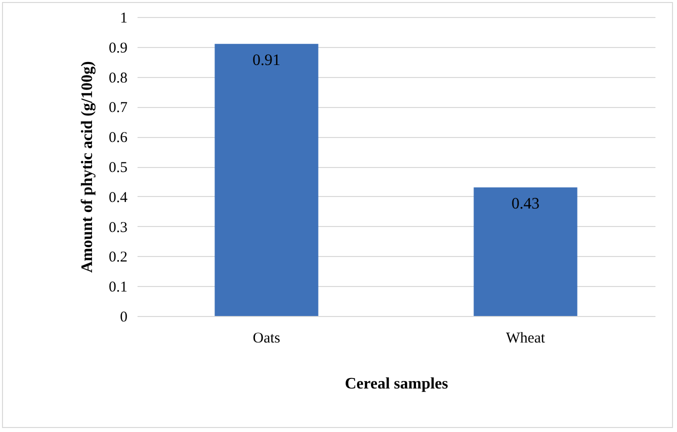 Image resolution: width=677 pixels, height=432 pixels. What do you see at coordinates (396, 384) in the screenshot?
I see `x-axis-title: Cereal samples` at bounding box center [396, 384].